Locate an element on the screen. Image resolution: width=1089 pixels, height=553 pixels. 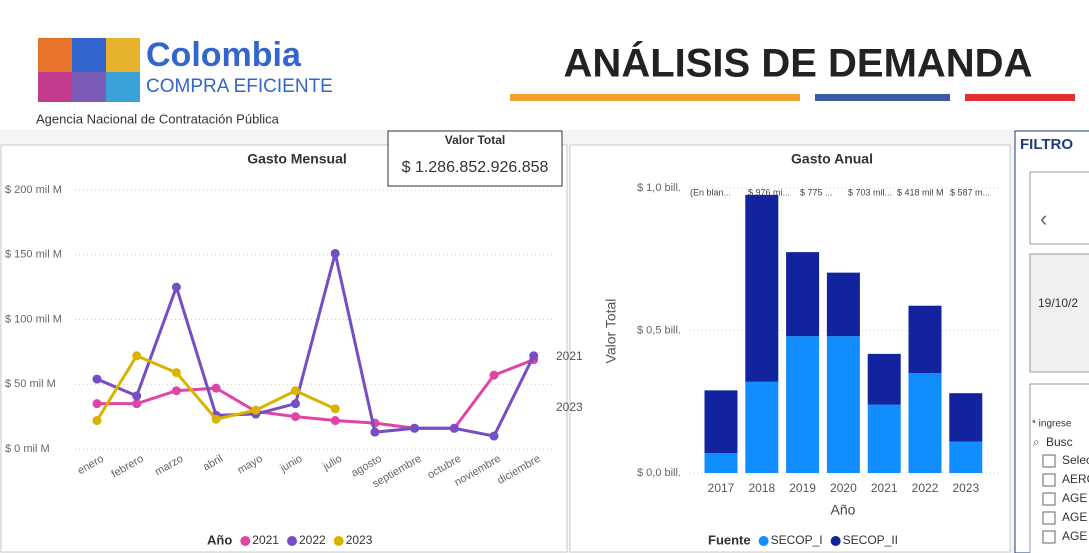
title-bar-red is located at coordinates (1020, 97).